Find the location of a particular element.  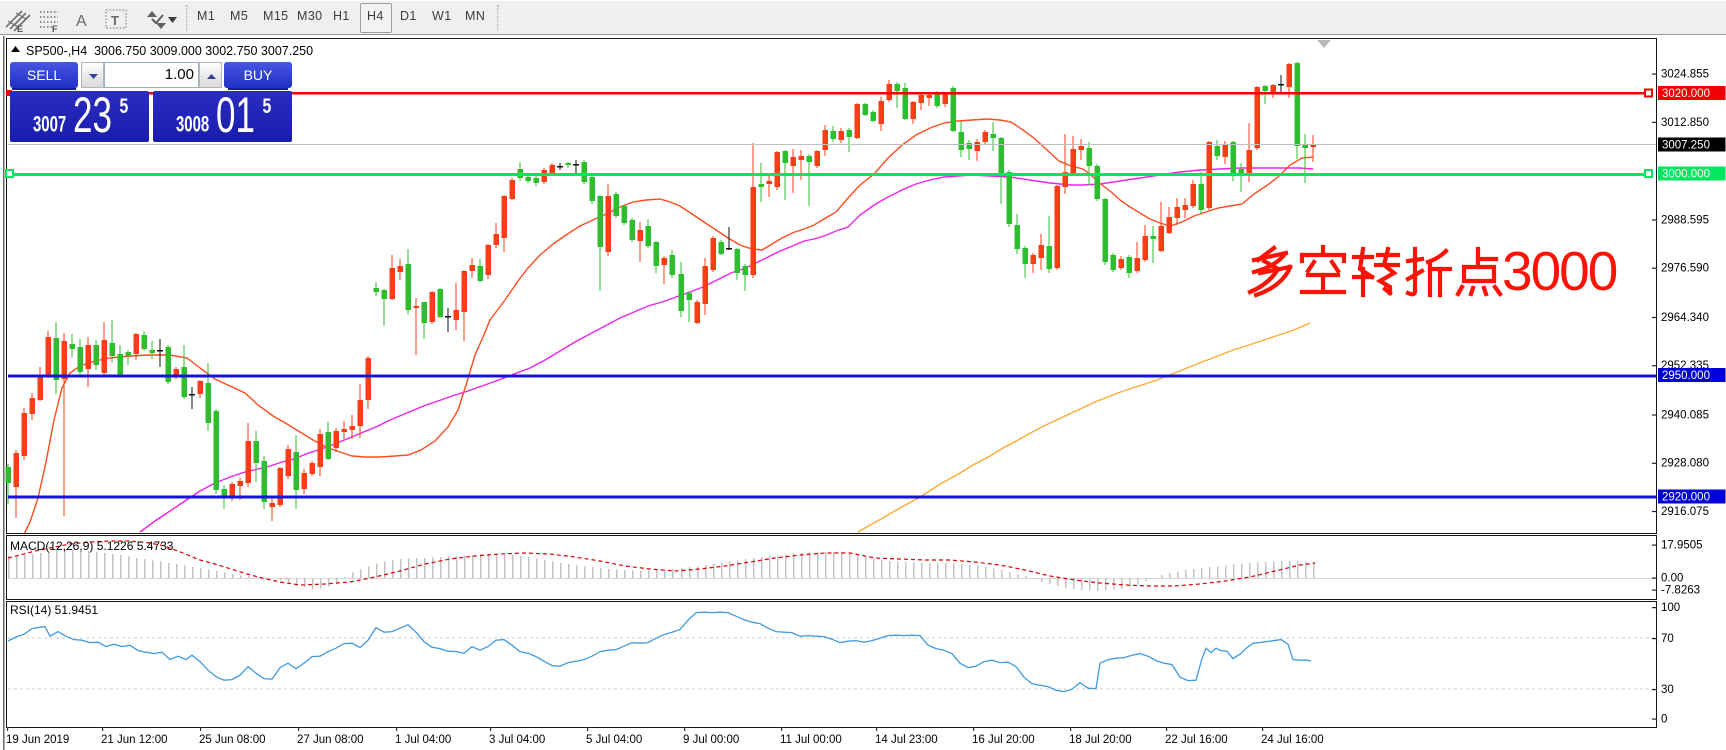

svg-text: 2976.590 is located at coordinates (1685, 269).